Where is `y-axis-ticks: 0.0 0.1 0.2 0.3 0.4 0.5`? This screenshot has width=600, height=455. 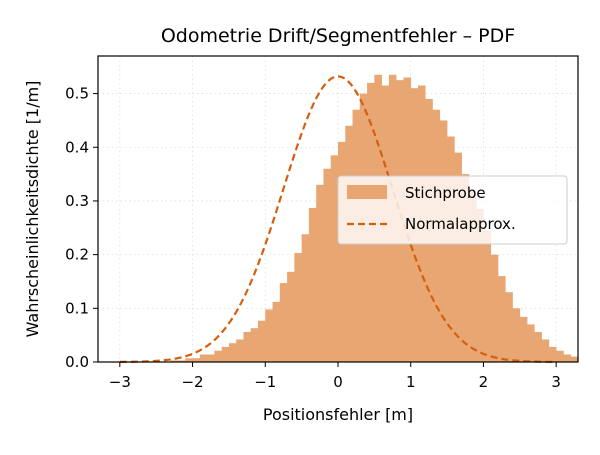
y-axis-ticks: 0.0 0.1 0.2 0.3 0.4 0.5 is located at coordinates (81, 228).